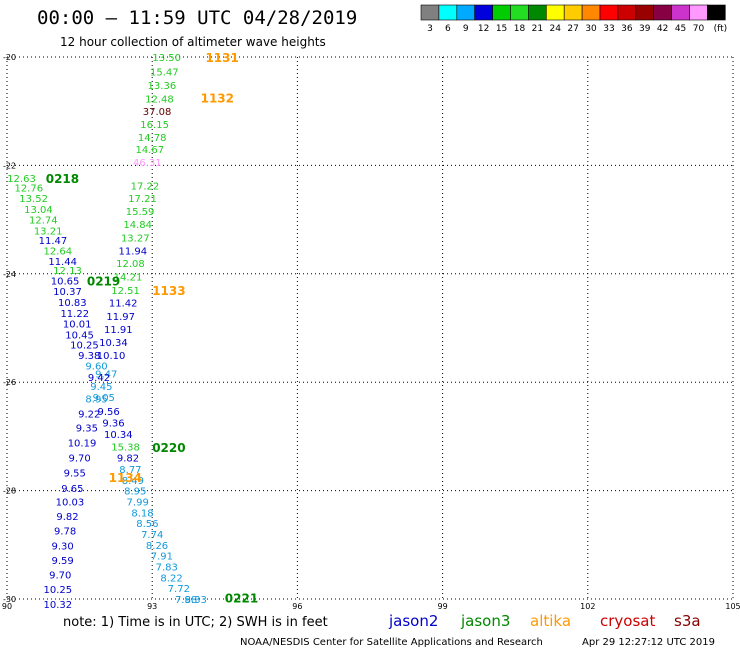 The width and height of the screenshot is (740, 650). Describe the element at coordinates (556, 29) in the screenshot. I see `colorbar-label: 24` at that location.